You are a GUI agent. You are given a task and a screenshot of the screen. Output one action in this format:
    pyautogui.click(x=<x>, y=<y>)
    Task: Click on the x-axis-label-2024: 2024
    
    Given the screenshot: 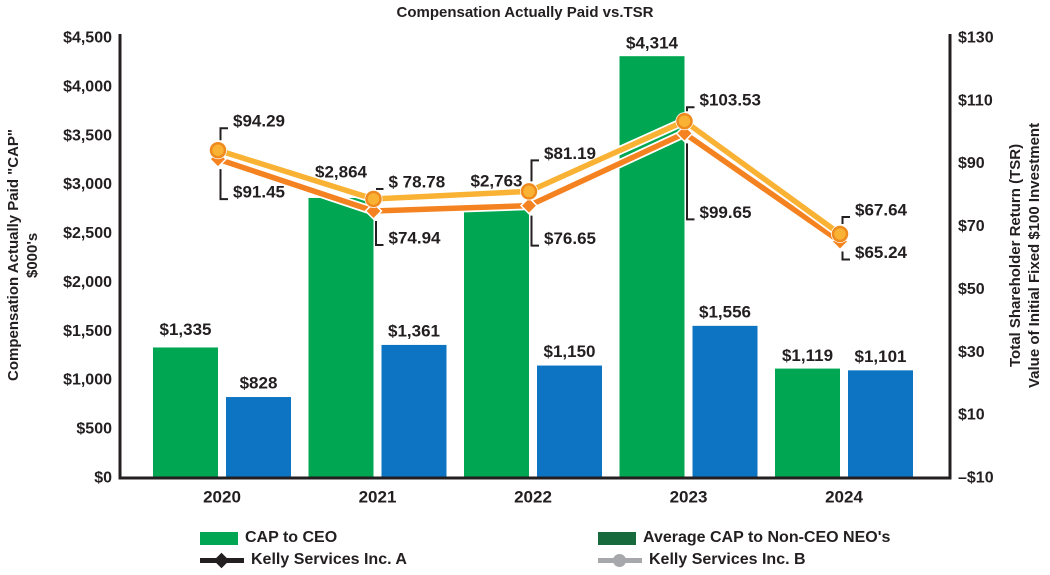 What is the action you would take?
    pyautogui.click(x=844, y=497)
    